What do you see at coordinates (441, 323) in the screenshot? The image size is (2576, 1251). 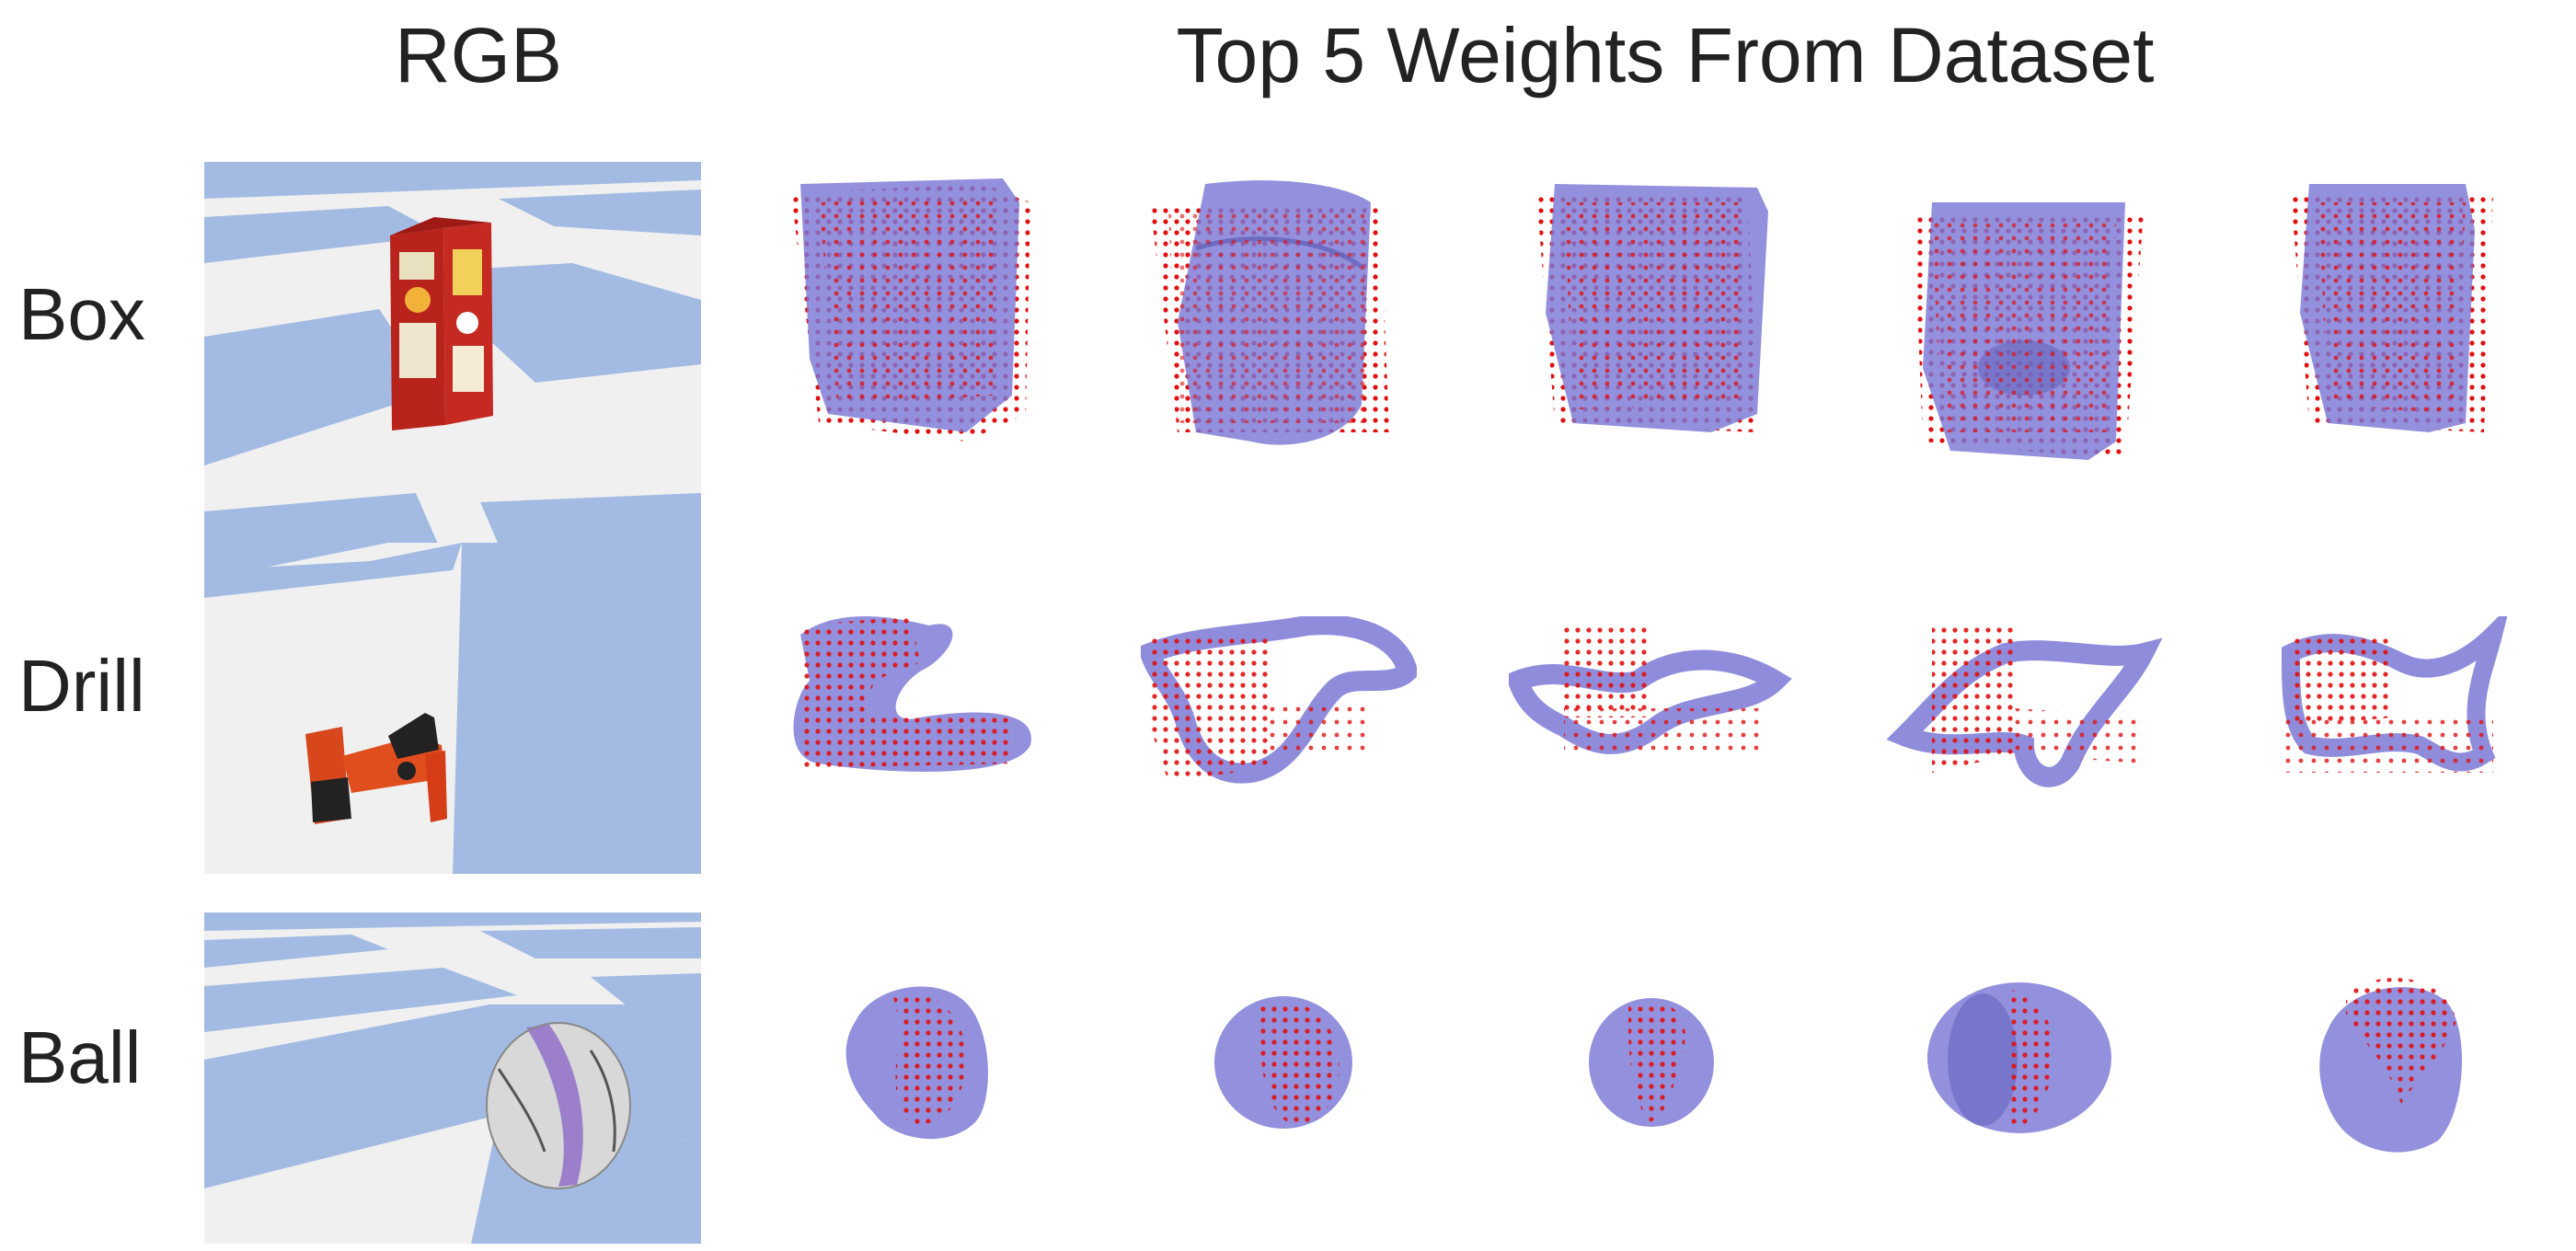 I see `cereal-box-graphic` at bounding box center [441, 323].